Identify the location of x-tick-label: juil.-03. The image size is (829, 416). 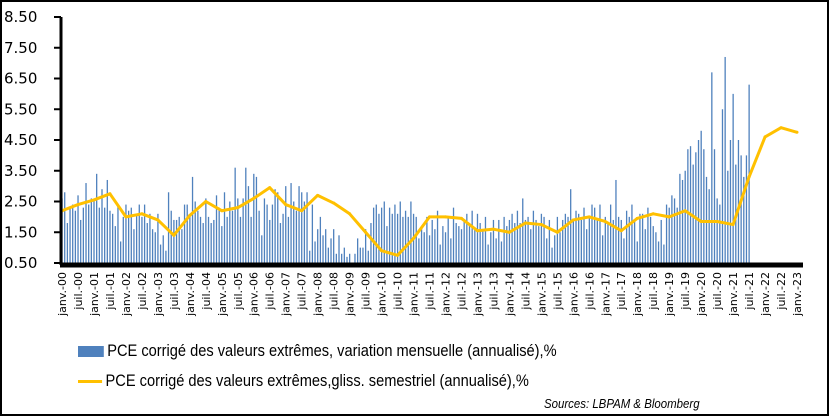
(174, 291).